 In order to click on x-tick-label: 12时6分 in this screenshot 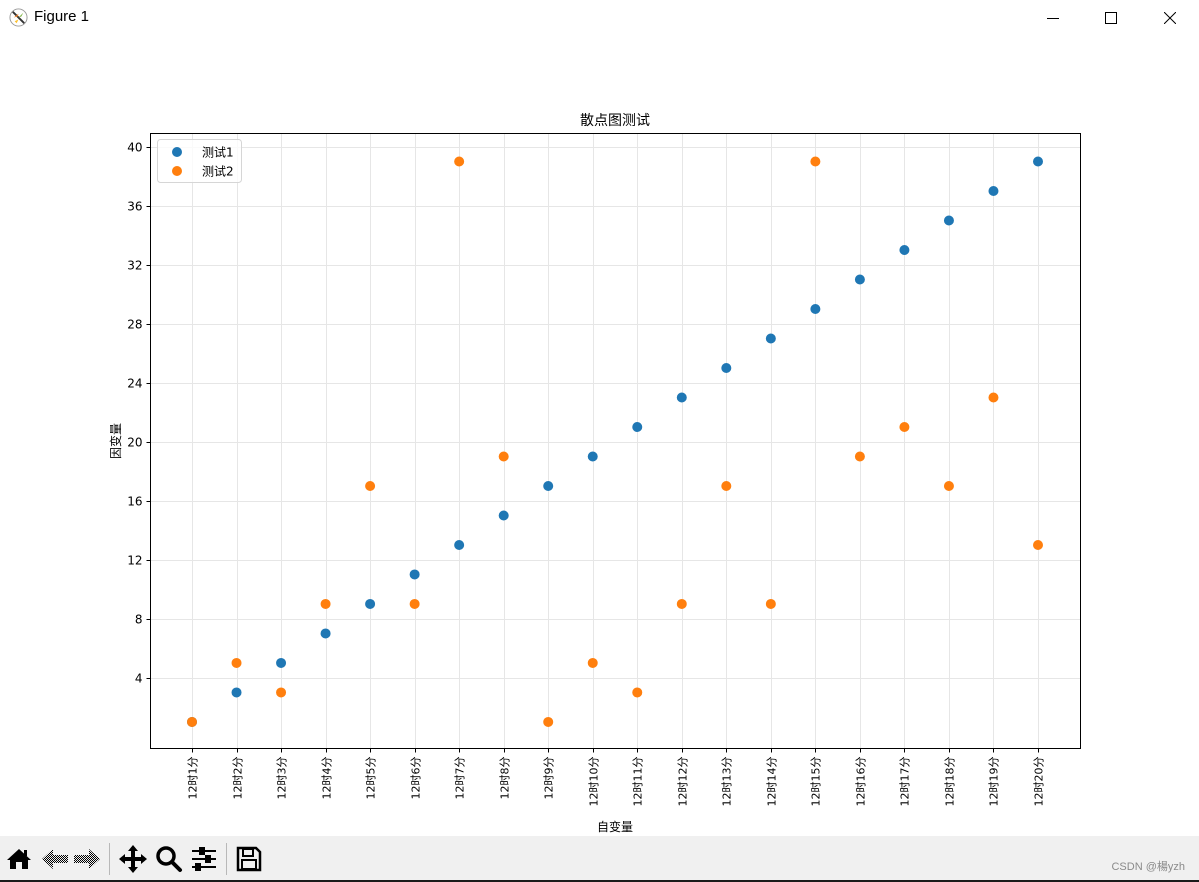, I will do `click(416, 778)`.